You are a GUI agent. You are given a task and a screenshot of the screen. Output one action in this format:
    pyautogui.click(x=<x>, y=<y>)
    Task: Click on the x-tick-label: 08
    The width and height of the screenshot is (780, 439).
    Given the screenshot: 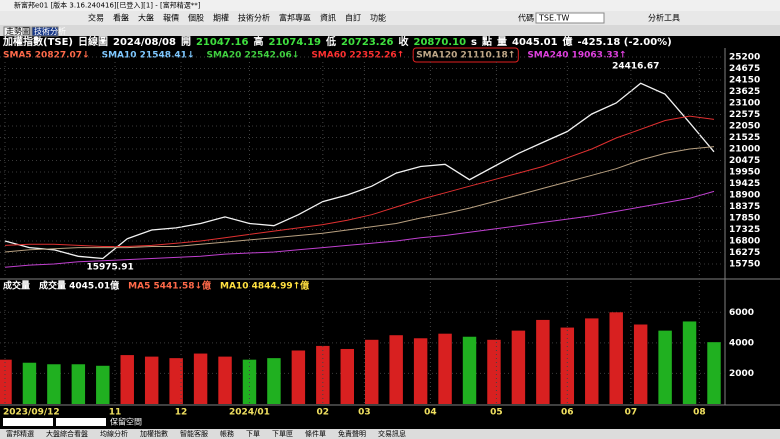 What is the action you would take?
    pyautogui.click(x=699, y=413)
    